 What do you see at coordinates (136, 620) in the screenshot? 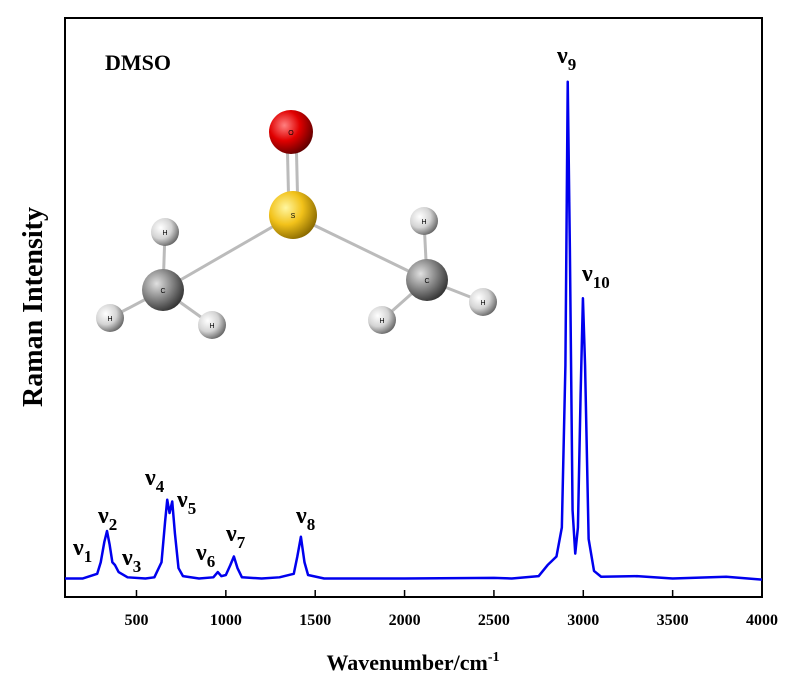
I see `x-tick-label: 500` at bounding box center [136, 620].